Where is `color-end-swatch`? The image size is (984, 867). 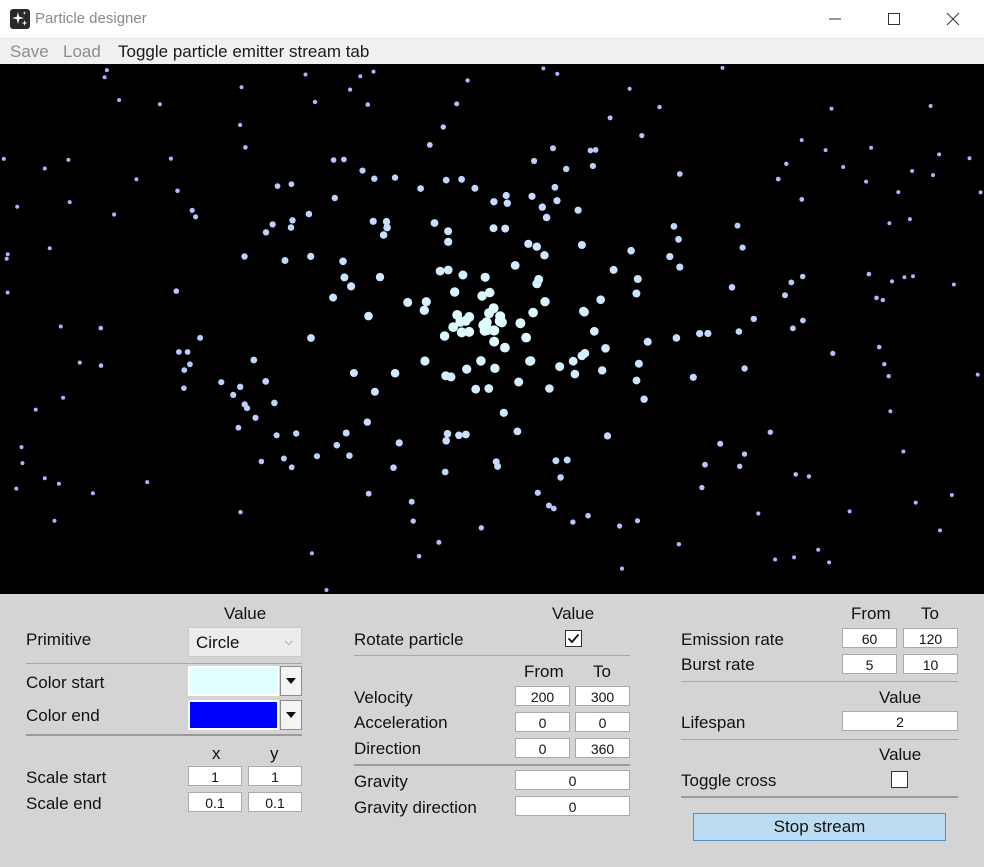
color-end-swatch is located at coordinates (233, 715).